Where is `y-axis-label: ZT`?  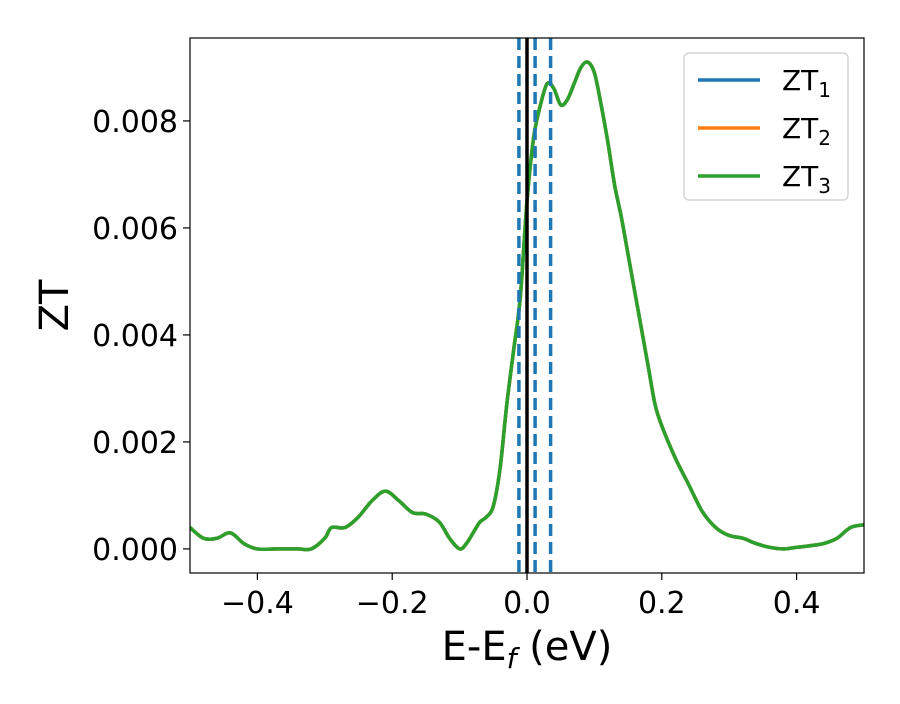 y-axis-label: ZT is located at coordinates (55, 305).